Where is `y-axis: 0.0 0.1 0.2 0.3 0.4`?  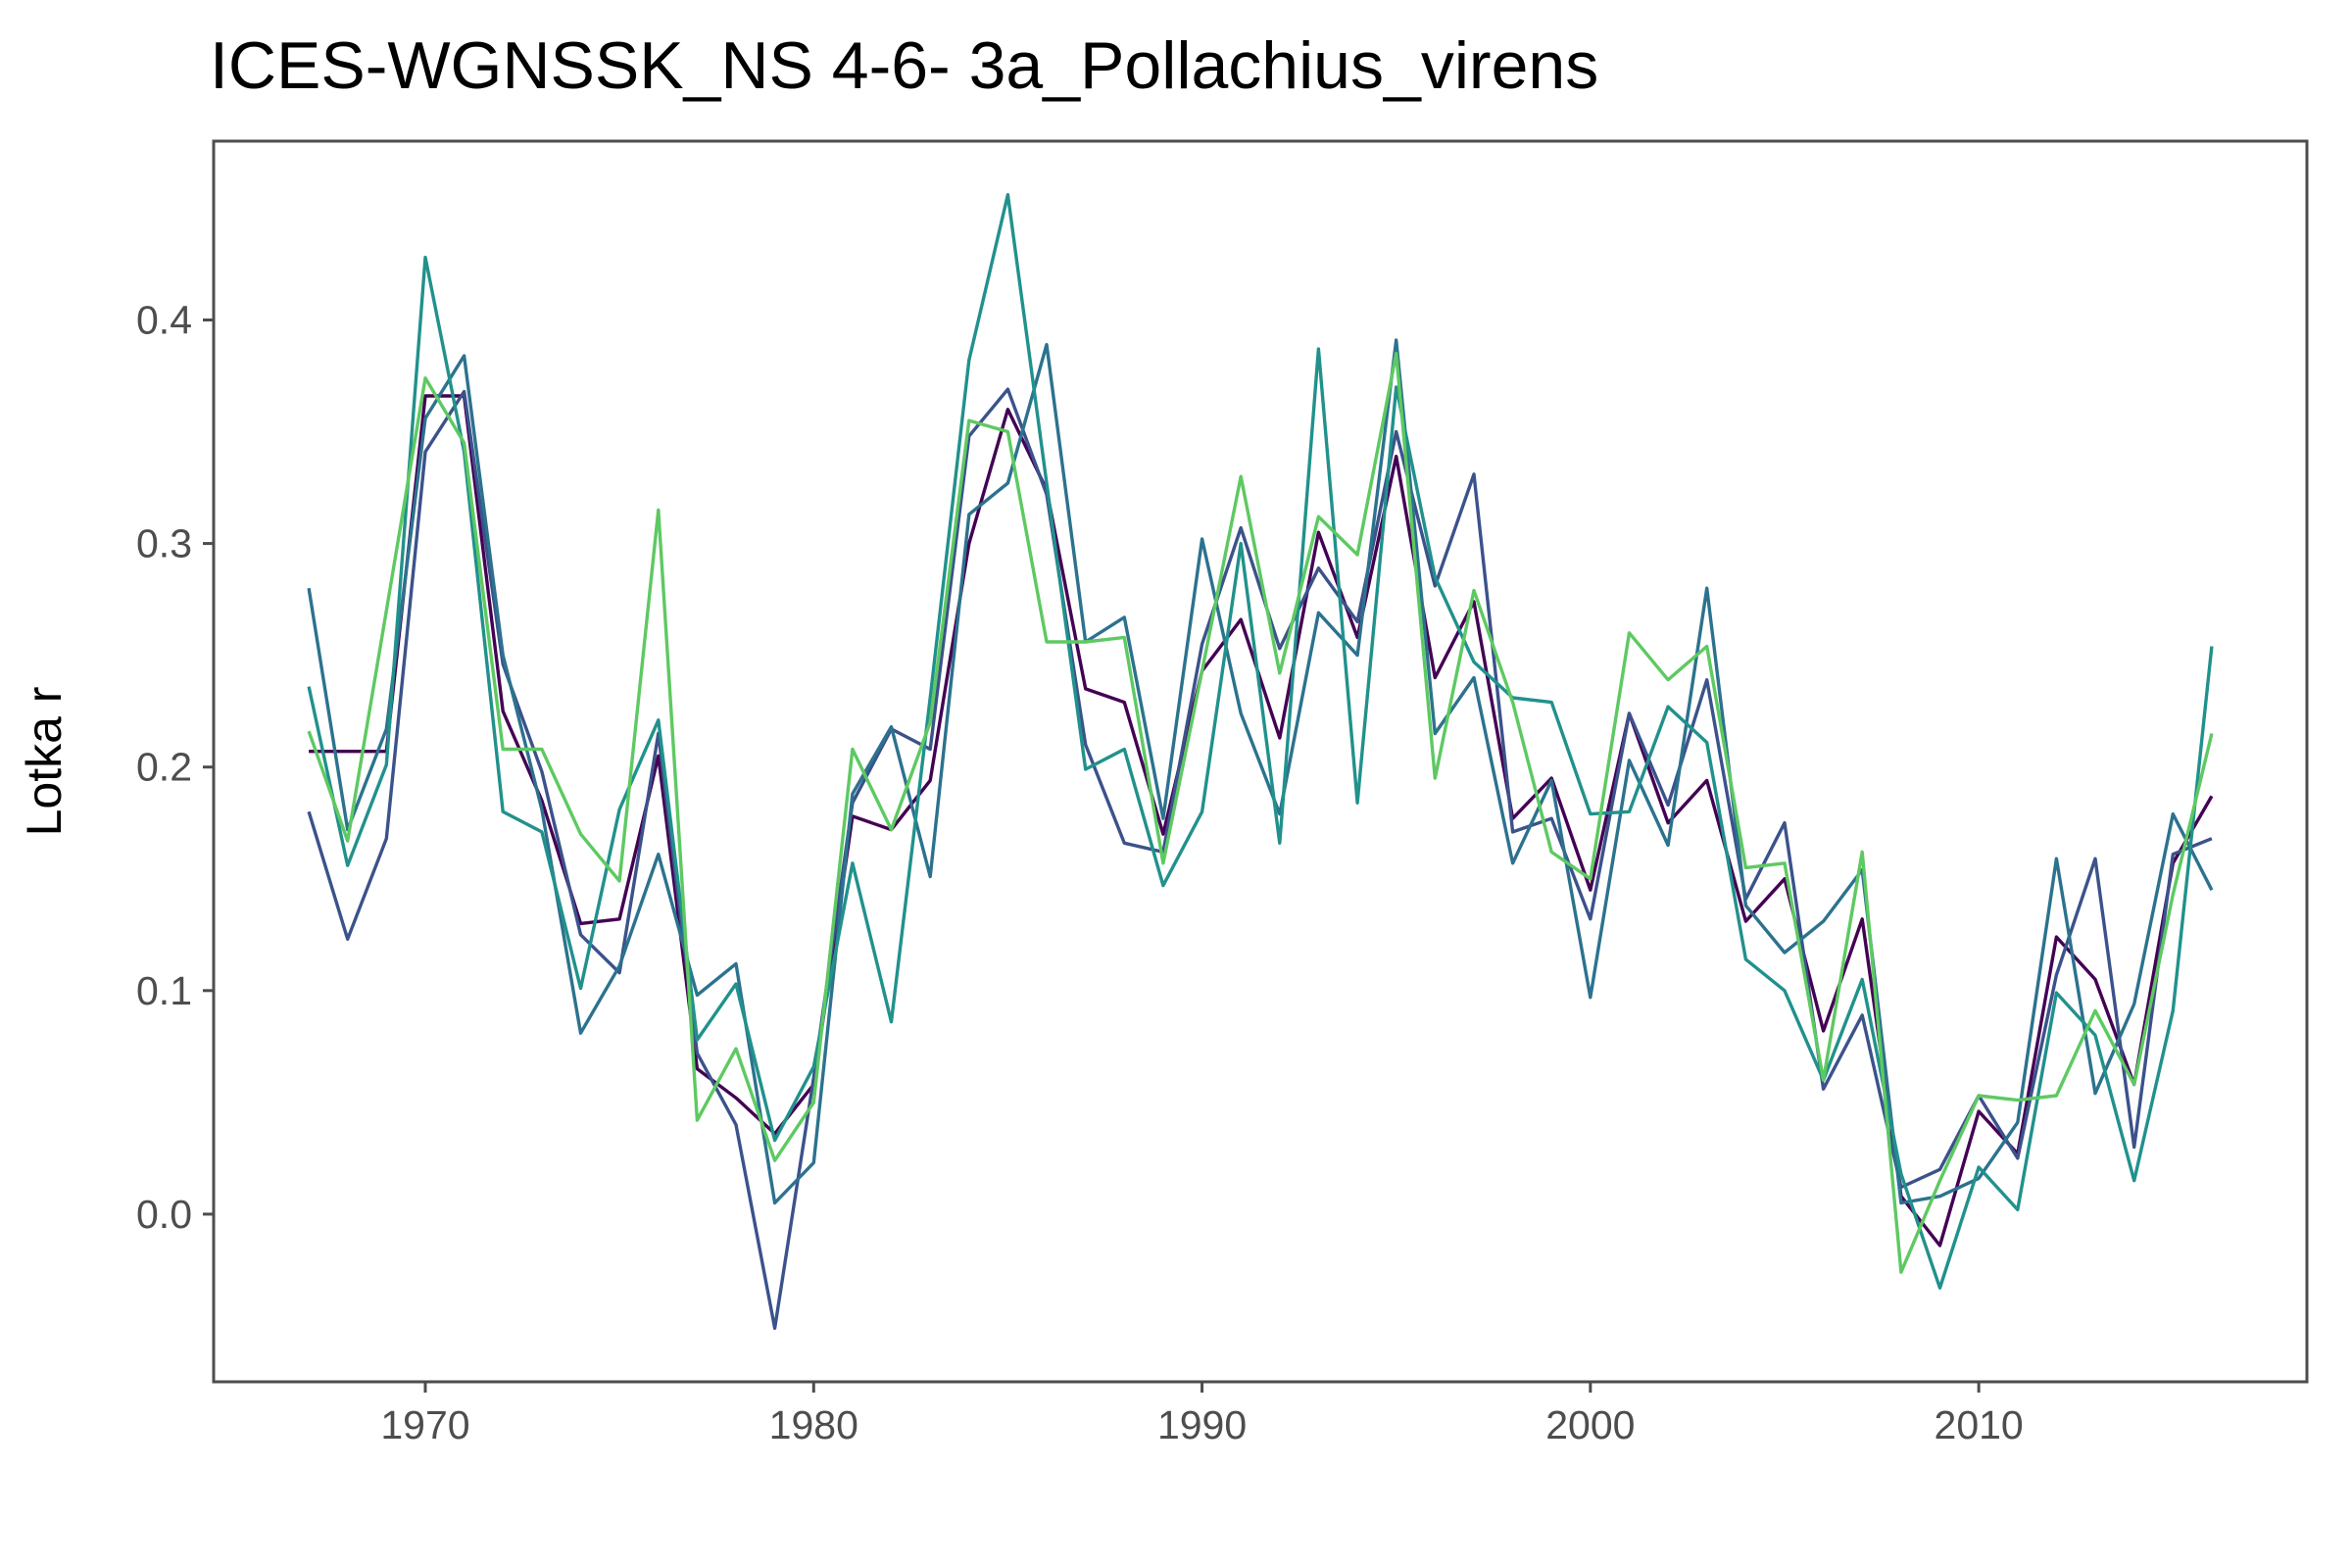
y-axis: 0.0 0.1 0.2 0.3 0.4 is located at coordinates (175, 767).